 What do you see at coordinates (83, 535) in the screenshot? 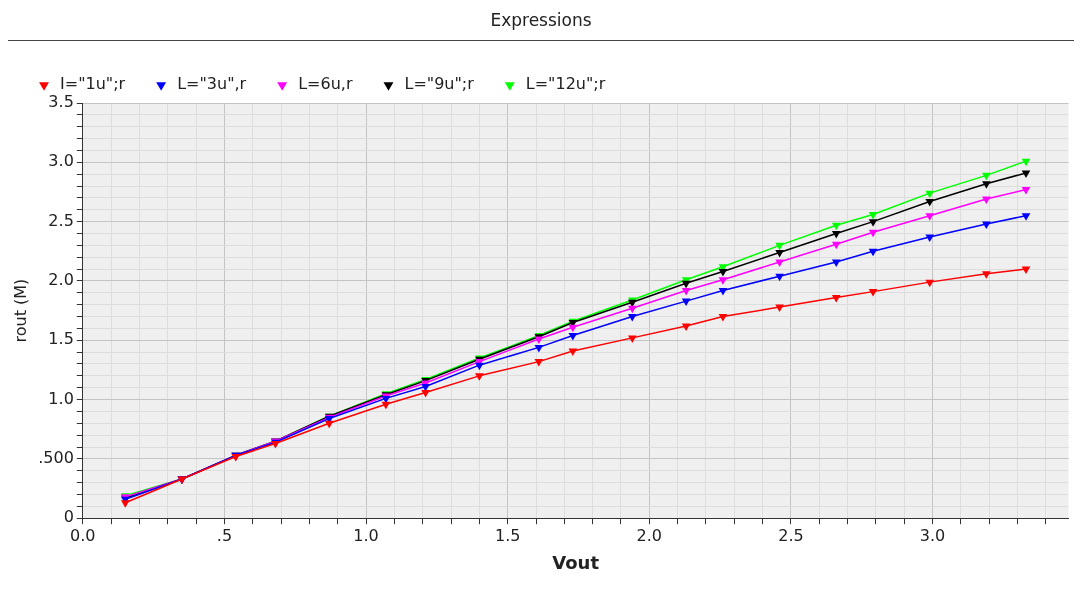
I see `x-tick-label: 0.0` at bounding box center [83, 535].